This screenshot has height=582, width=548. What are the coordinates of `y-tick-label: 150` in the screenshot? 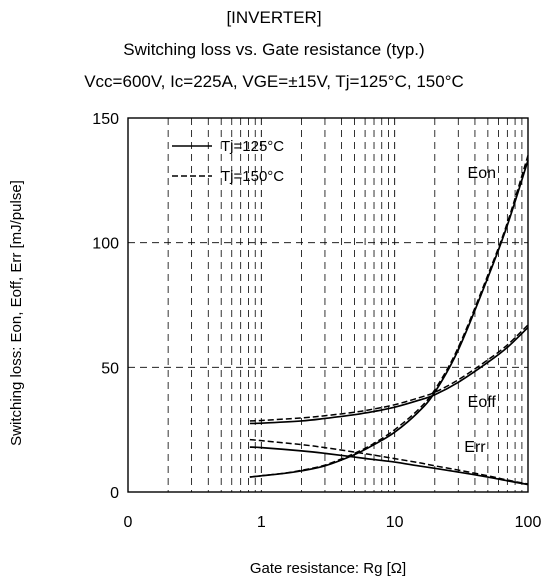 It's located at (105, 119).